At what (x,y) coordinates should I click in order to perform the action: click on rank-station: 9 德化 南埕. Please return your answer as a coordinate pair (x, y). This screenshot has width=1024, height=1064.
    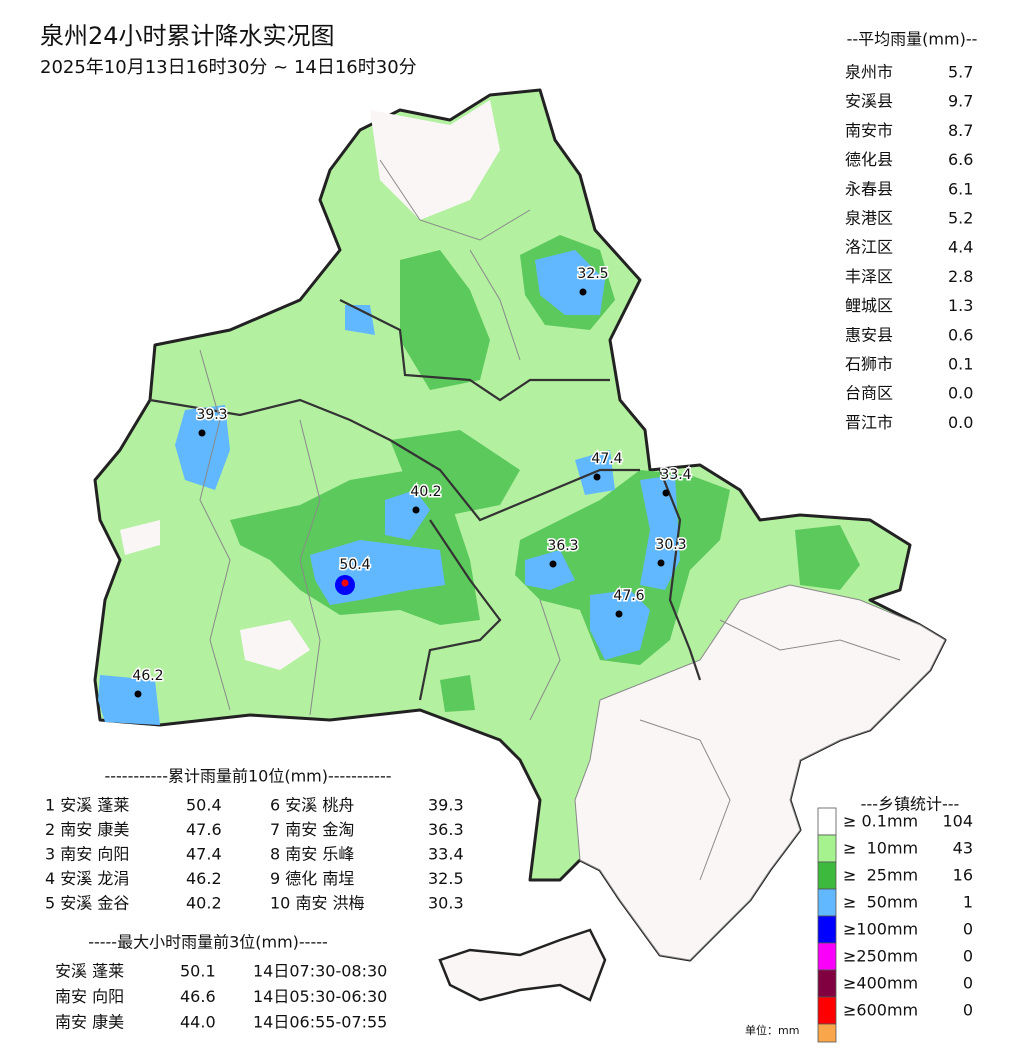
    Looking at the image, I should click on (312, 878).